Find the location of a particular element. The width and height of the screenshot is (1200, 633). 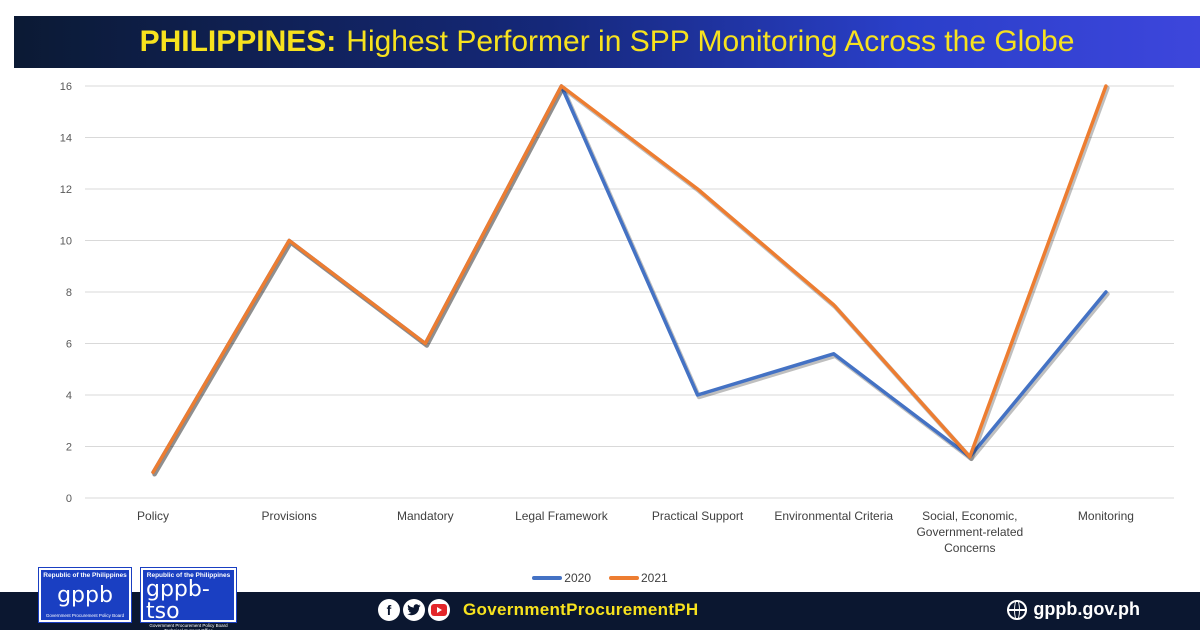

legend-swatch-2021 is located at coordinates (624, 578).